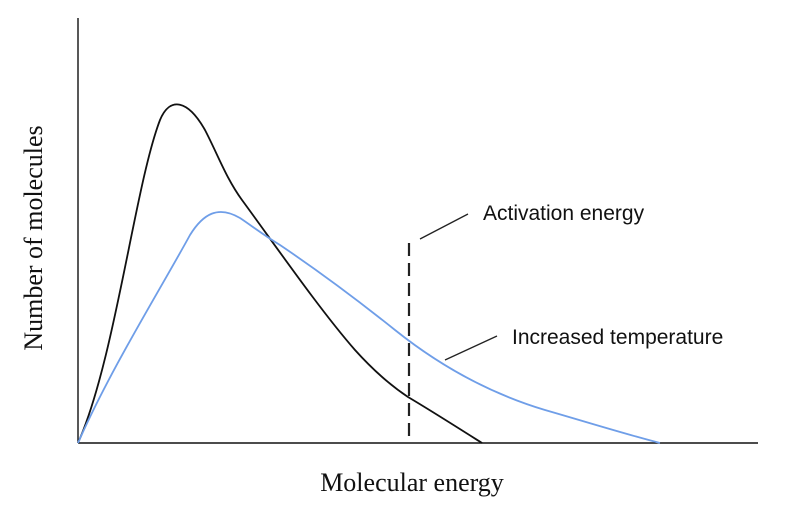 The width and height of the screenshot is (811, 510). What do you see at coordinates (618, 337) in the screenshot?
I see `increased-temperature-label: Increased temperature` at bounding box center [618, 337].